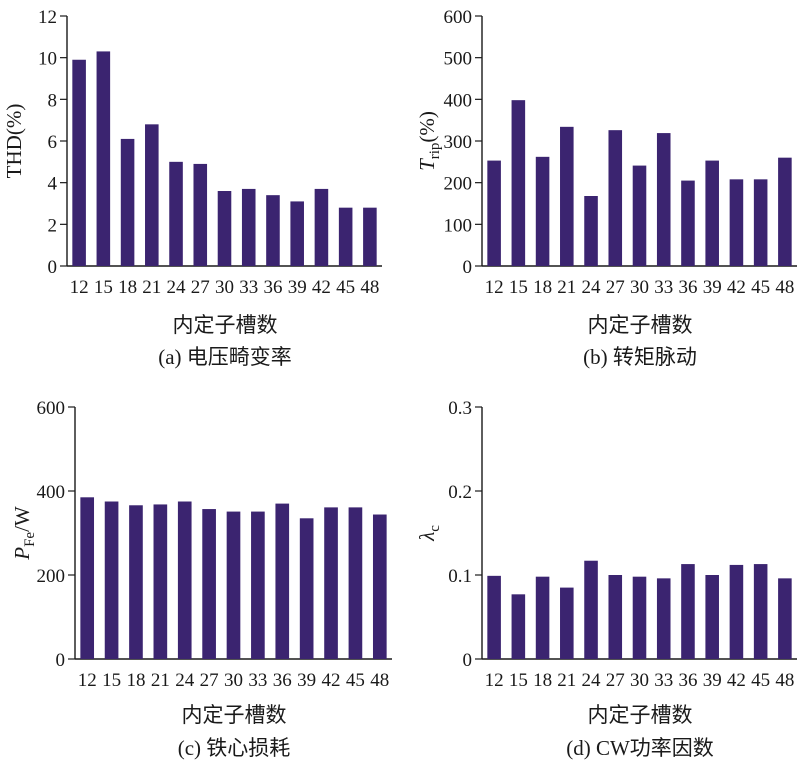 This screenshot has height=767, width=800. I want to click on chart-caption: (c) 铁心损耗, so click(234, 748).